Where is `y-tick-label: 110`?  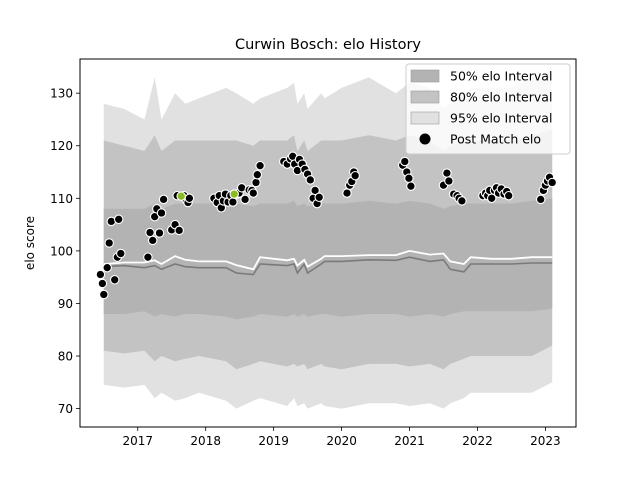 y-tick-label: 110 is located at coordinates (61, 199).